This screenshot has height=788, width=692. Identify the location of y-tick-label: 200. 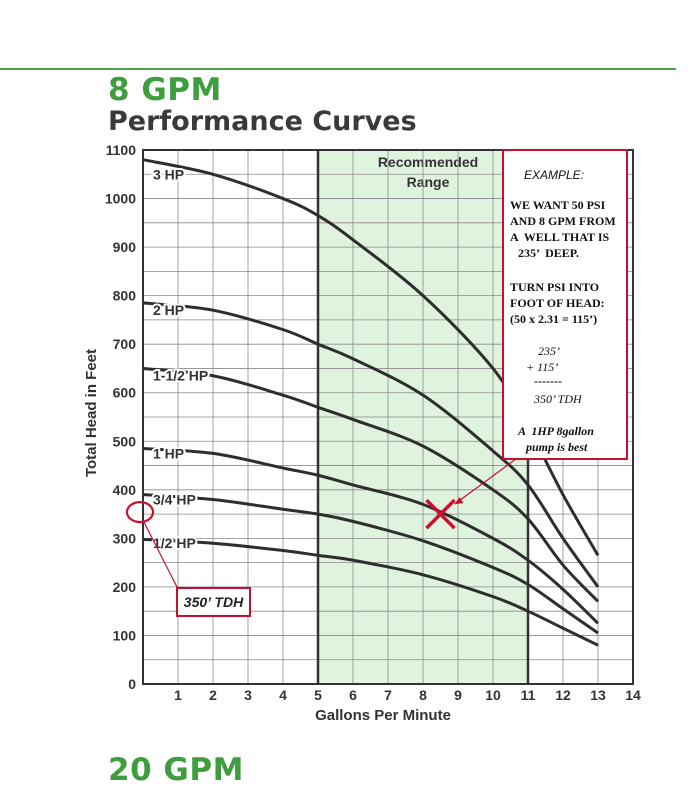
(125, 587).